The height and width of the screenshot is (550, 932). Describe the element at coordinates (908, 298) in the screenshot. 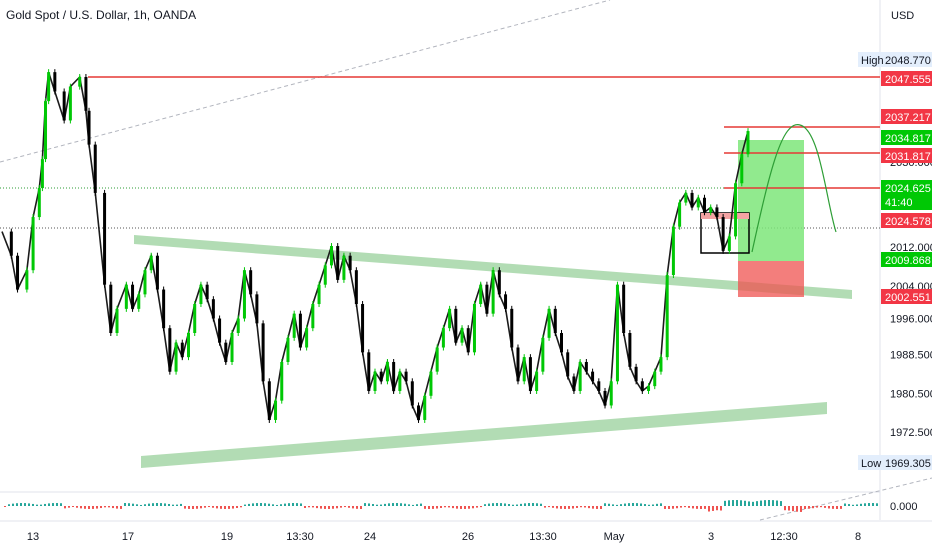

I see `price-tag-value: 2002.551` at that location.